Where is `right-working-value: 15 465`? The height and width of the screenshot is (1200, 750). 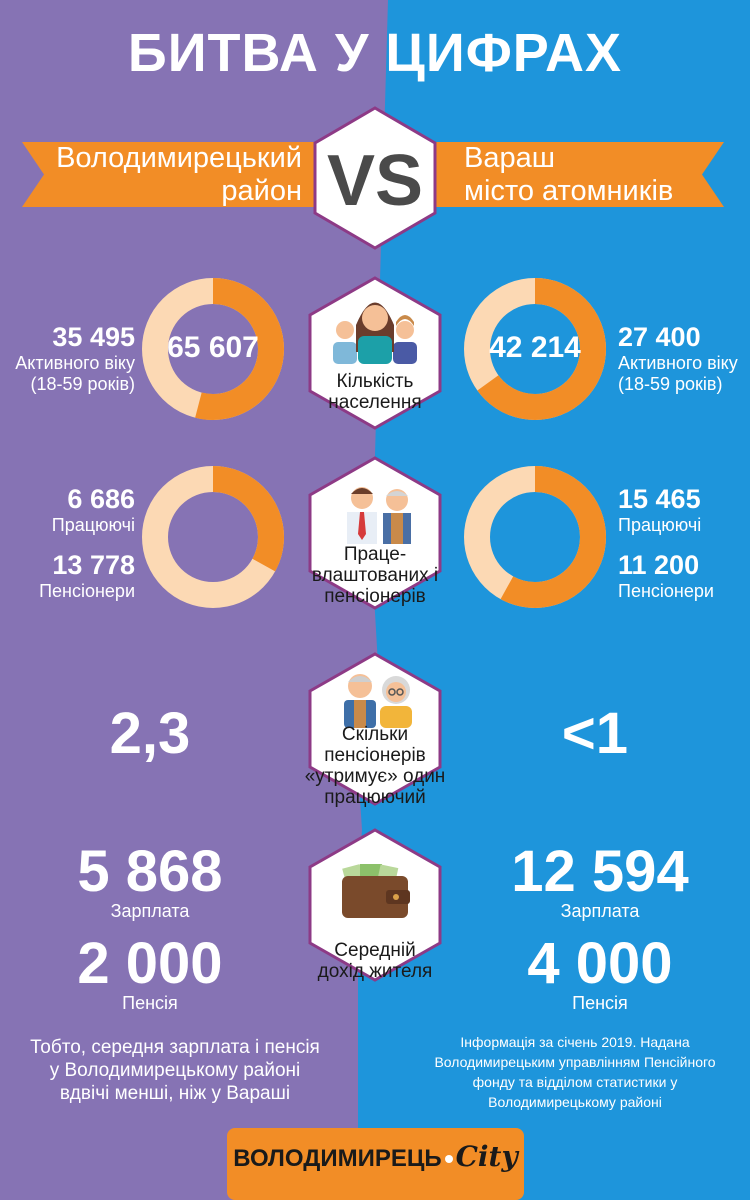
right-working-value: 15 465 is located at coordinates (659, 499).